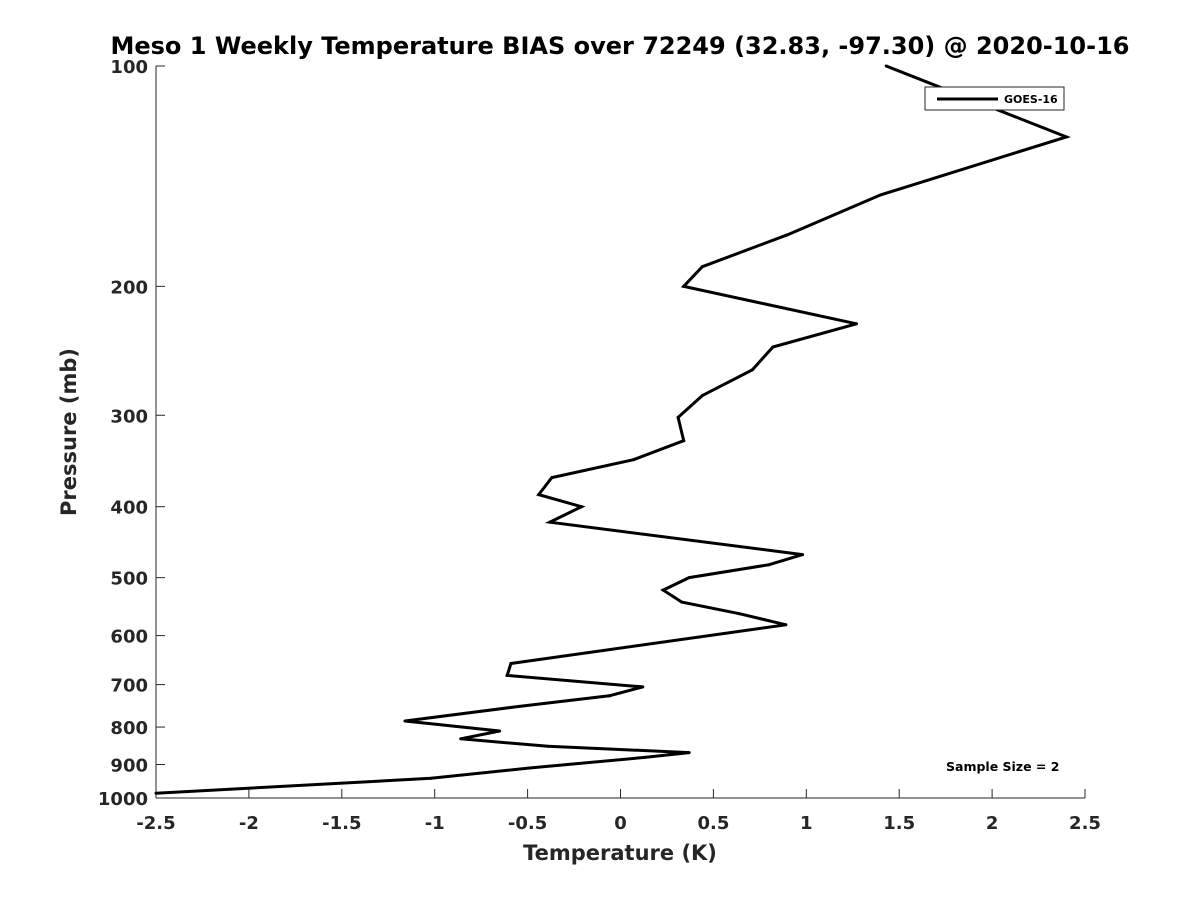 The width and height of the screenshot is (1200, 900). What do you see at coordinates (69, 432) in the screenshot?
I see `y-axis-label: Pressure (mb)` at bounding box center [69, 432].